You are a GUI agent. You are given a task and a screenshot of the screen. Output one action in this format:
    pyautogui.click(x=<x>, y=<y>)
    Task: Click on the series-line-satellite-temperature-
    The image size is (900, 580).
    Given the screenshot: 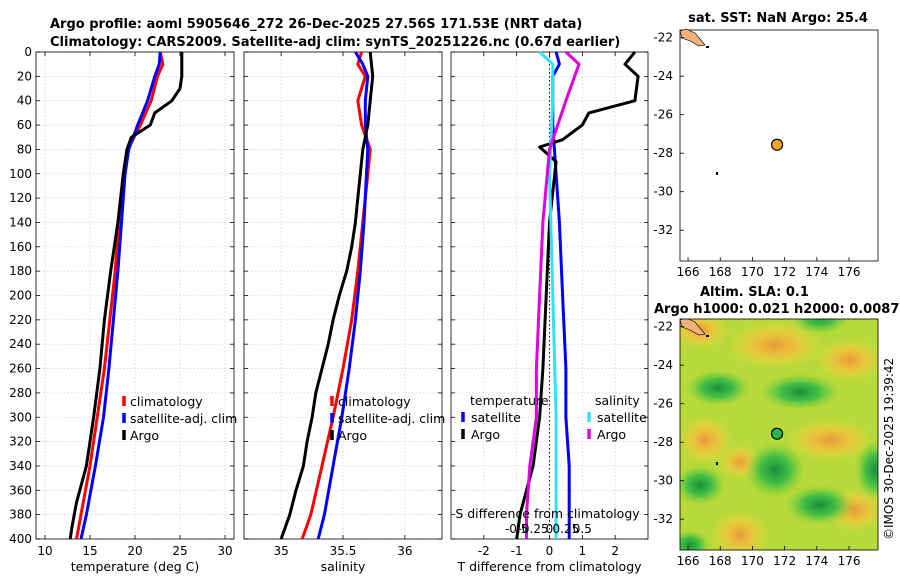 What is the action you would take?
    pyautogui.click(x=561, y=295)
    